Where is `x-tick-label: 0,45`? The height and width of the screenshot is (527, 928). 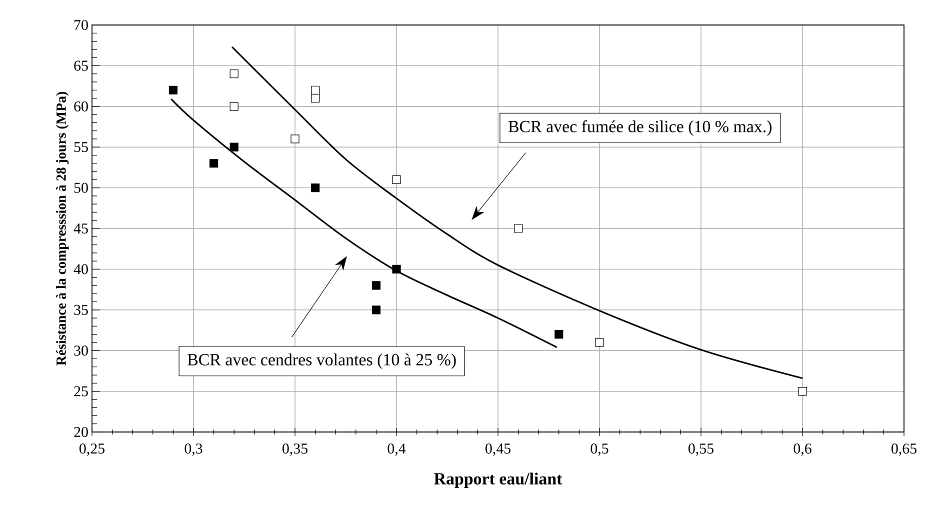
x-tick-label: 0,45 is located at coordinates (497, 450).